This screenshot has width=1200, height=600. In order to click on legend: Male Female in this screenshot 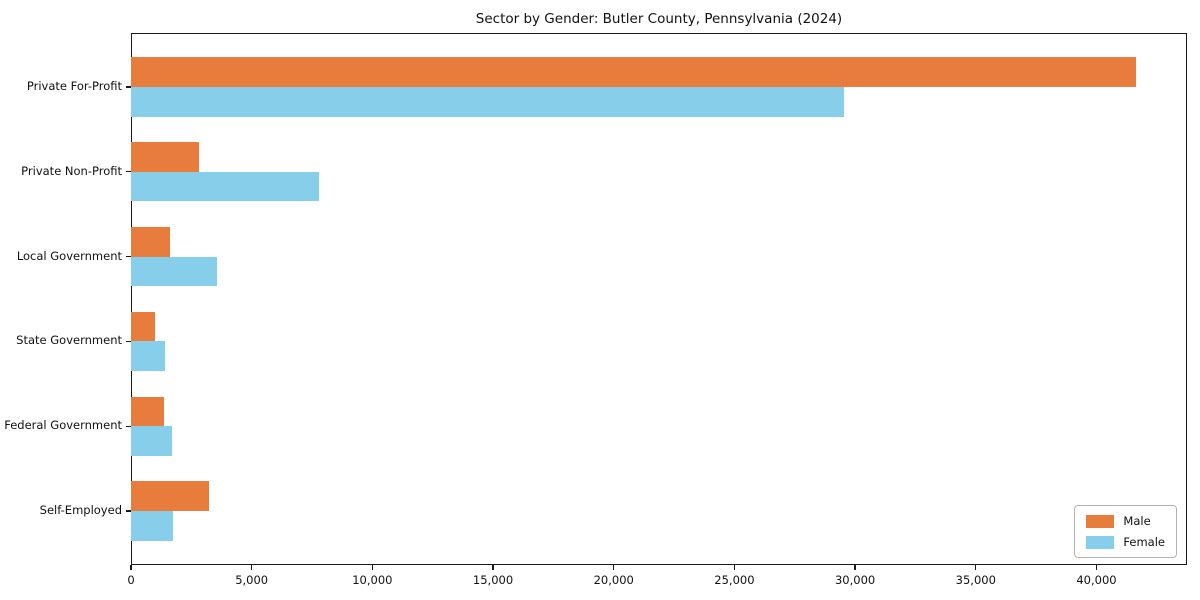, I will do `click(1125, 531)`.